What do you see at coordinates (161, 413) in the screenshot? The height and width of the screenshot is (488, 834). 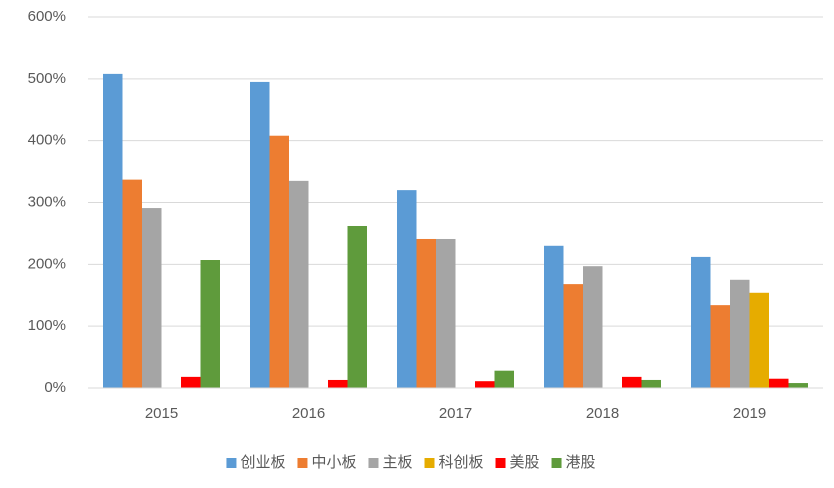 I see `x-tick-label: 2015` at bounding box center [161, 413].